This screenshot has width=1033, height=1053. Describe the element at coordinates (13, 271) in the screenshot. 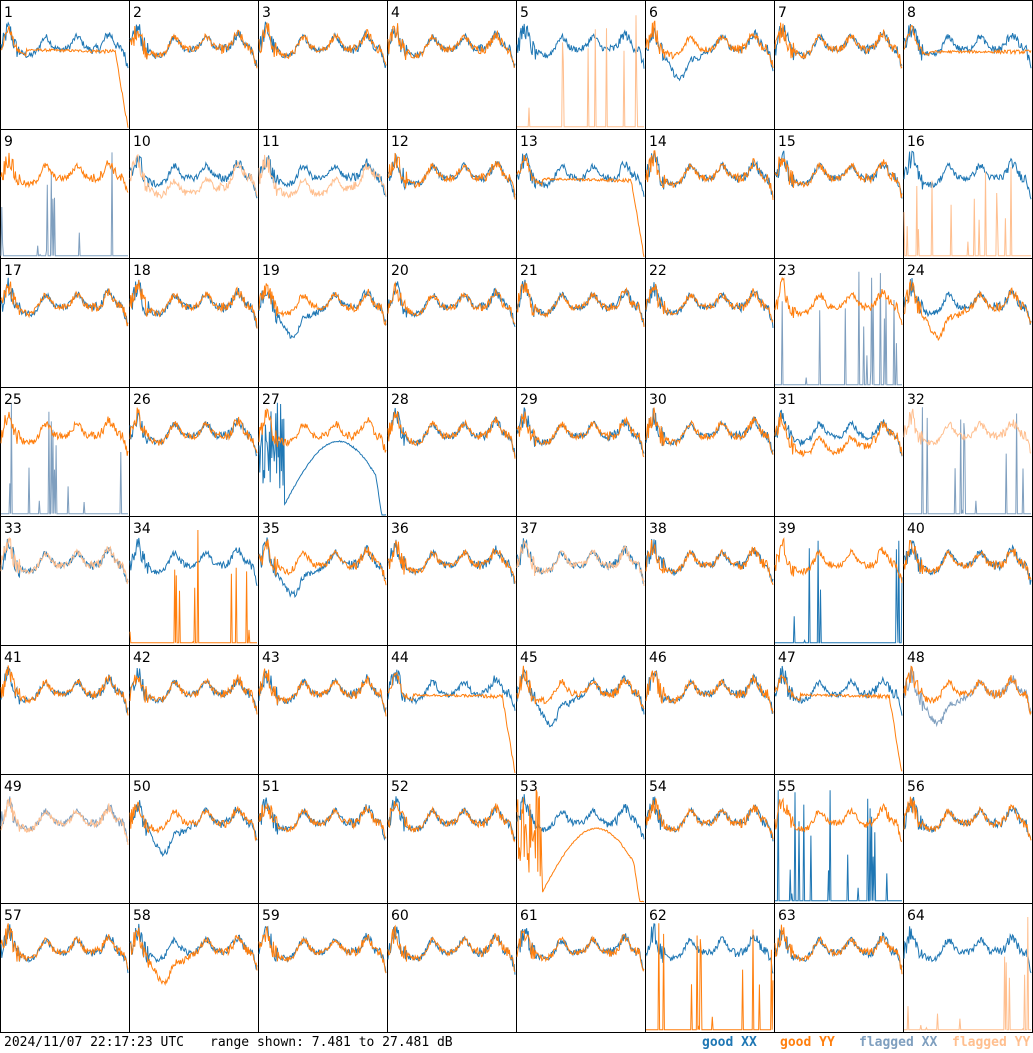

I see `panel-label: 17` at that location.